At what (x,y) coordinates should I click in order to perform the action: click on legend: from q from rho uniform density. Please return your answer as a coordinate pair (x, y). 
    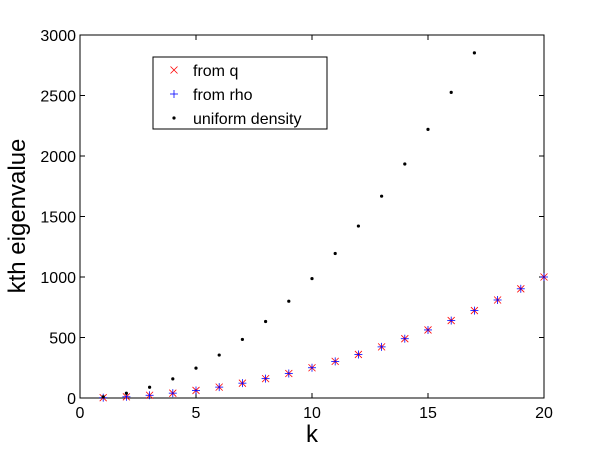
    Looking at the image, I should click on (240, 93).